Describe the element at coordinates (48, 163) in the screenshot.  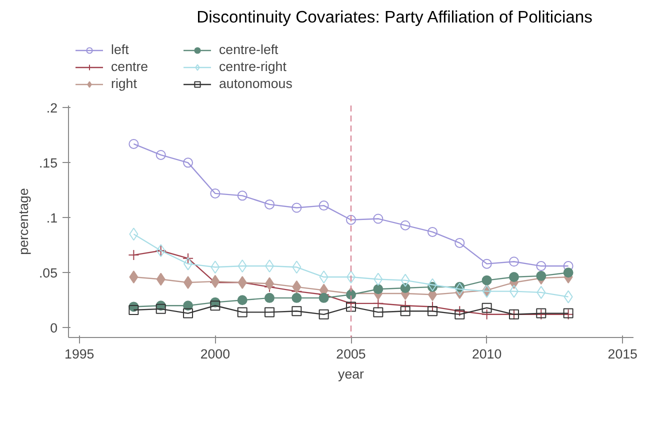
I see `y-tick-label: .15` at that location.